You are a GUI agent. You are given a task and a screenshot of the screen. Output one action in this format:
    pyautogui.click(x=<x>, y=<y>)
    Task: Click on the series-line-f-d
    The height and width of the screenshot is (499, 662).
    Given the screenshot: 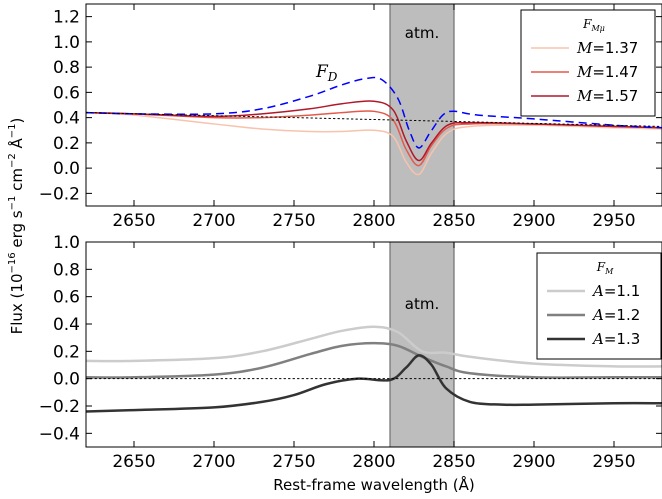 What is the action you would take?
    pyautogui.click(x=374, y=112)
    